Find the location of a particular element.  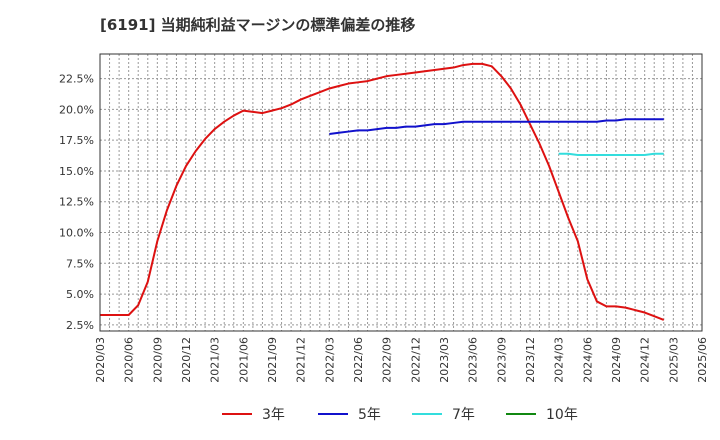

x-tick-label: 2025/06 is located at coordinates (702, 360).